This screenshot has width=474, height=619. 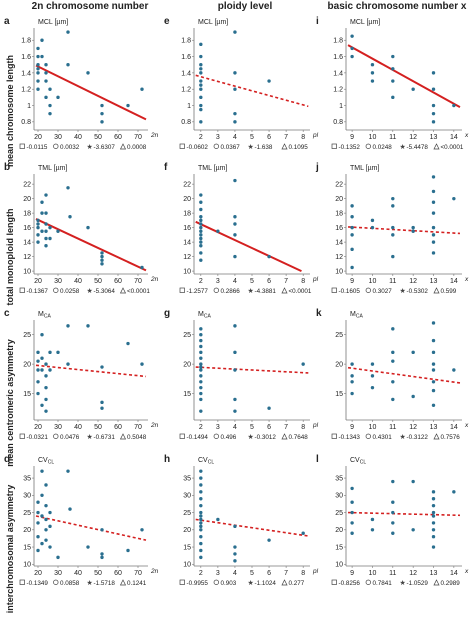 I want to click on y-tick-label: 10, so click(x=27, y=565).